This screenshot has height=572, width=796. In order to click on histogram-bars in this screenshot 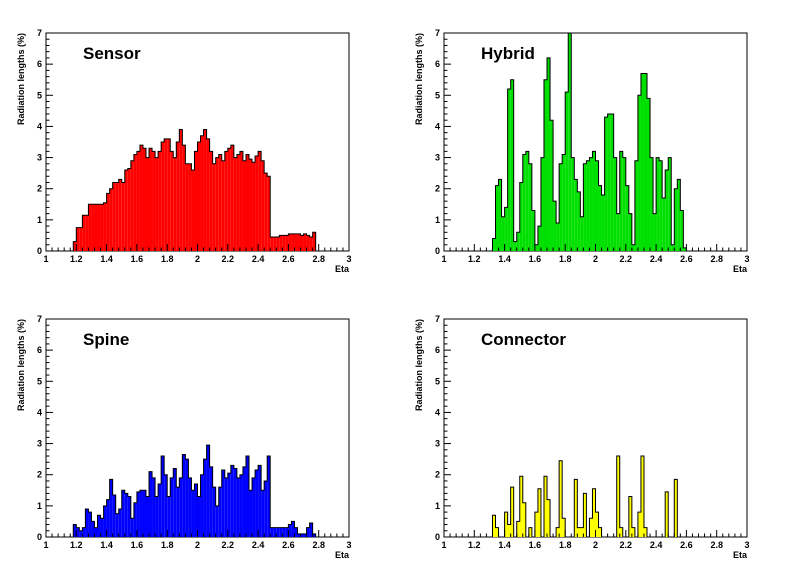, I will do `click(589, 142)`.